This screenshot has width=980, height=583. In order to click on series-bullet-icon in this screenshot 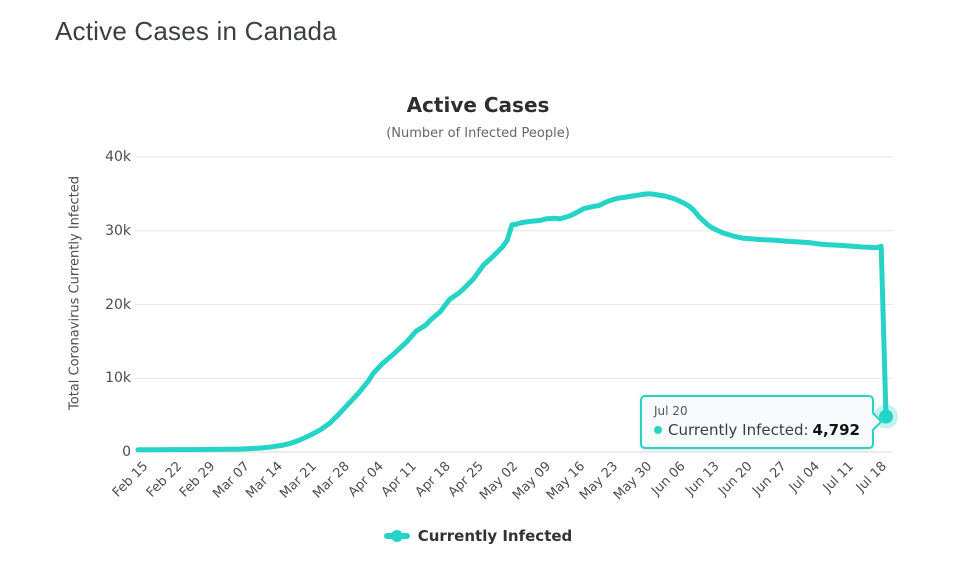, I will do `click(658, 429)`.